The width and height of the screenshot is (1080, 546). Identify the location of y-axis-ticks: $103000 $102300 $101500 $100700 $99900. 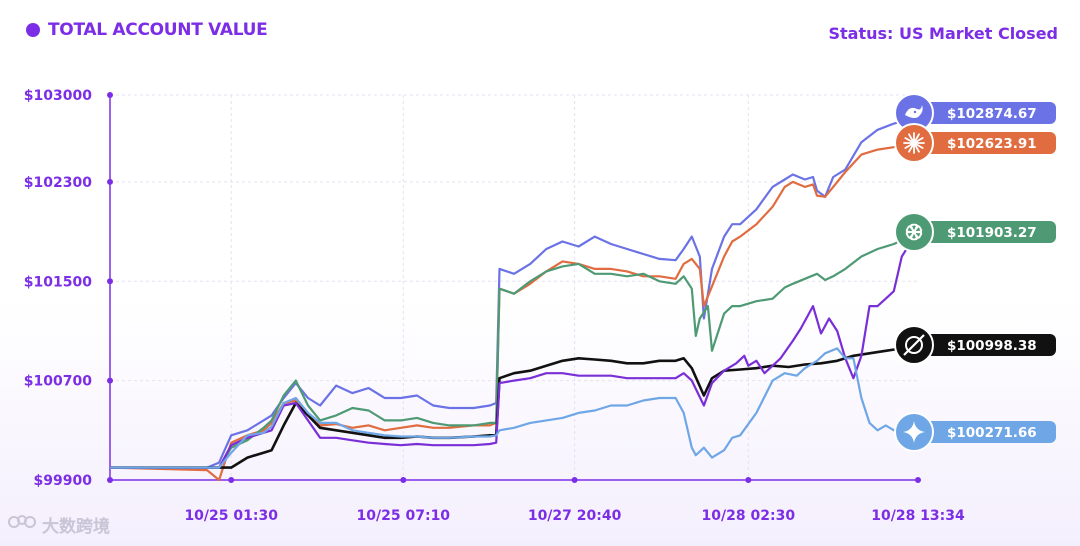
(68, 288).